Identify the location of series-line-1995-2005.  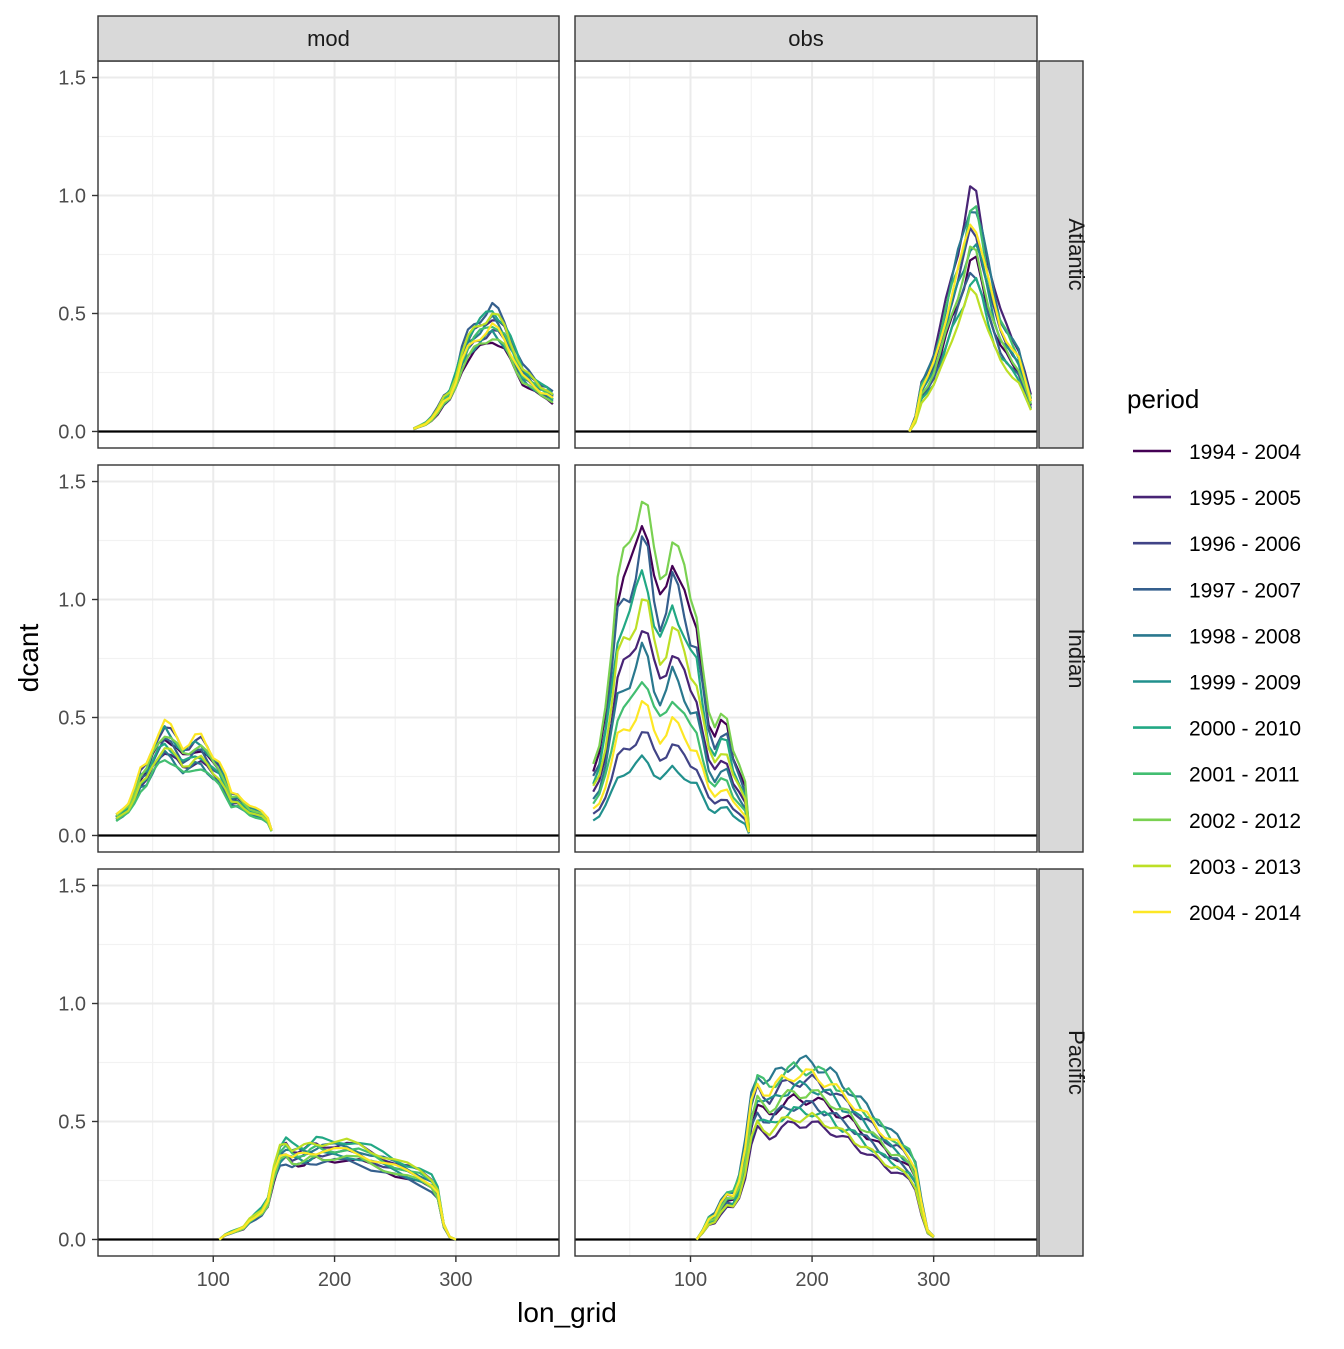
(671, 730).